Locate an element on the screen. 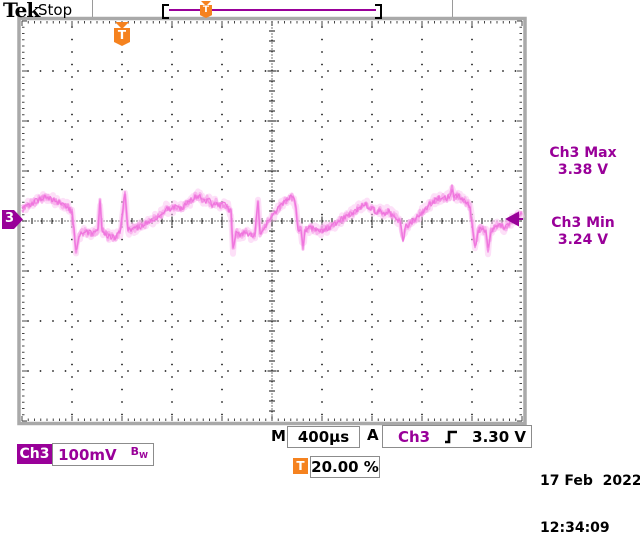 This screenshot has width=640, height=552. ch3-min-value: 3.24 V is located at coordinates (583, 240).